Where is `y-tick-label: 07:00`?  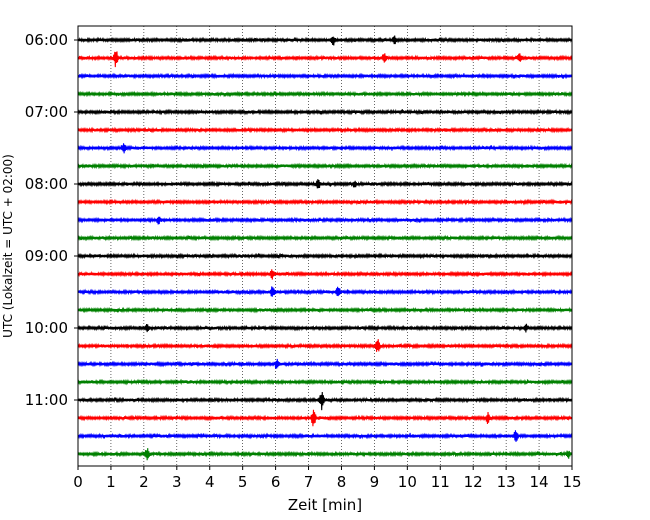 y-tick-label: 07:00 is located at coordinates (46, 112).